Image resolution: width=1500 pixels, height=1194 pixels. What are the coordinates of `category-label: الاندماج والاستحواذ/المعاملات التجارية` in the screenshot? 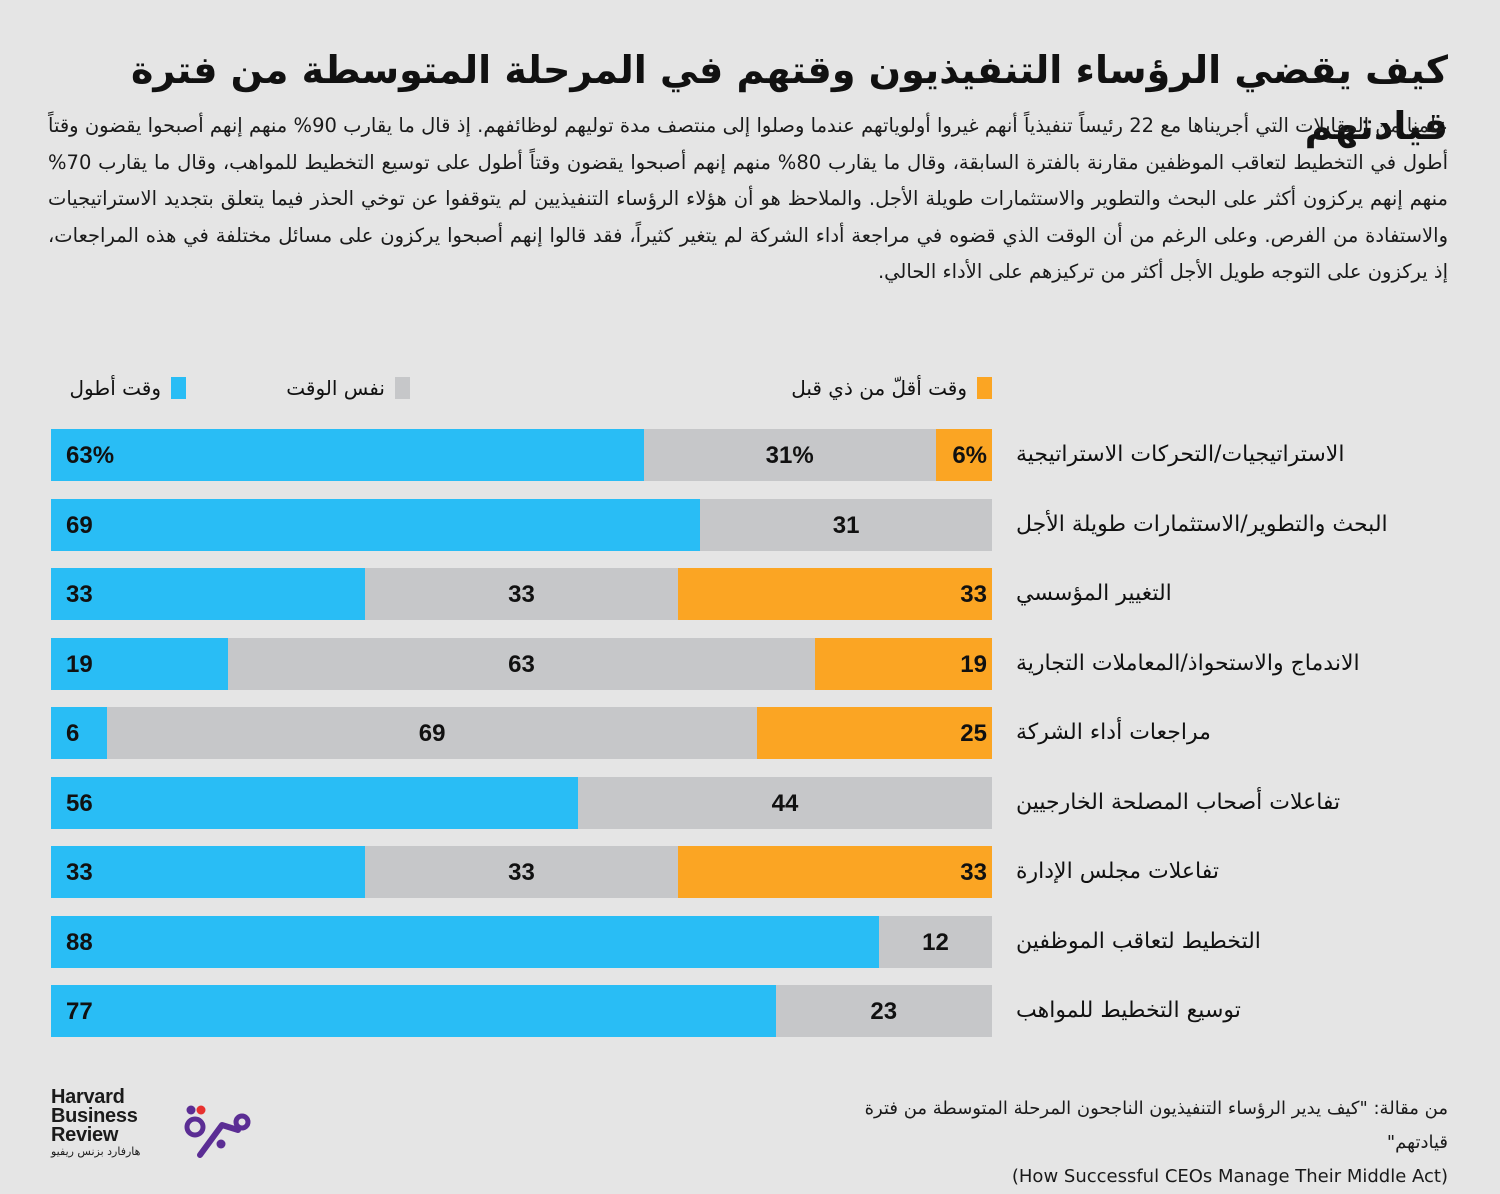 It's located at (1188, 663).